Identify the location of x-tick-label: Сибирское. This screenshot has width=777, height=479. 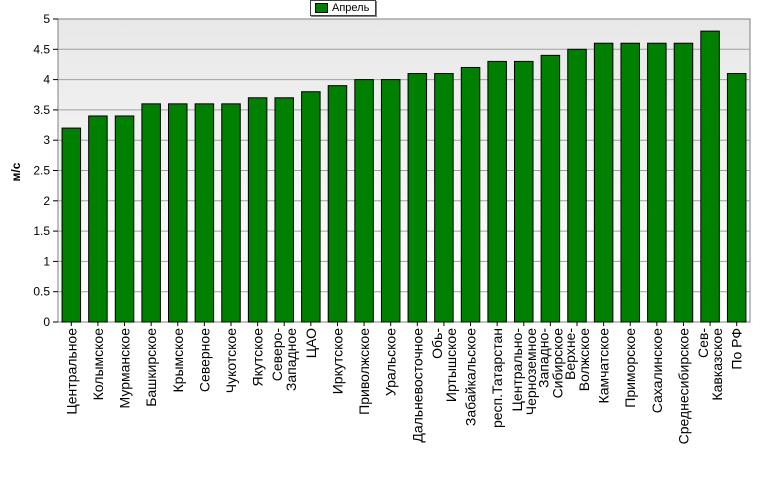
(557, 363).